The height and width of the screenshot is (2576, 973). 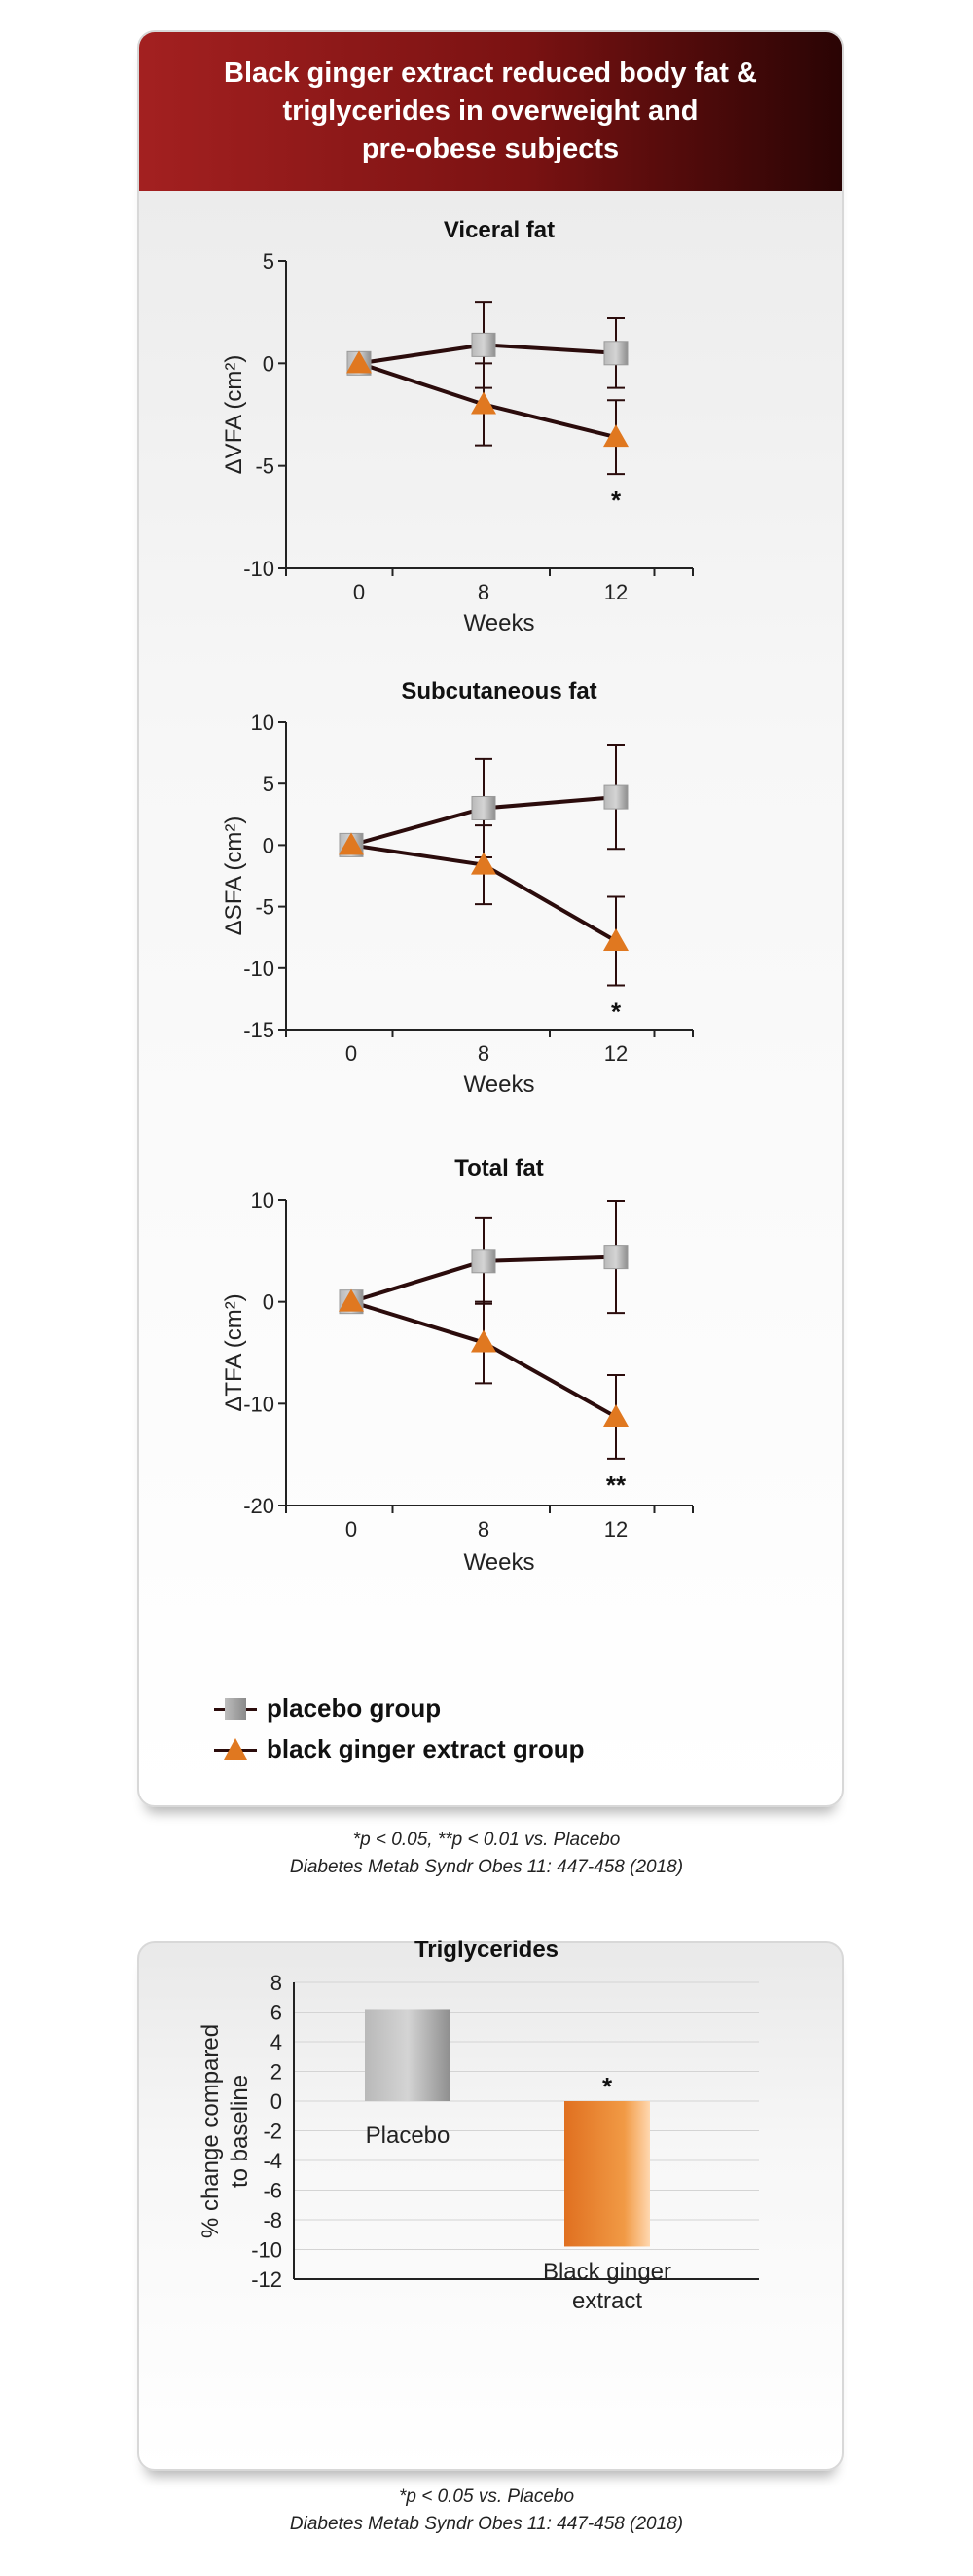 What do you see at coordinates (234, 415) in the screenshot?
I see `y-axis-label: ΔVFA (cm²)` at bounding box center [234, 415].